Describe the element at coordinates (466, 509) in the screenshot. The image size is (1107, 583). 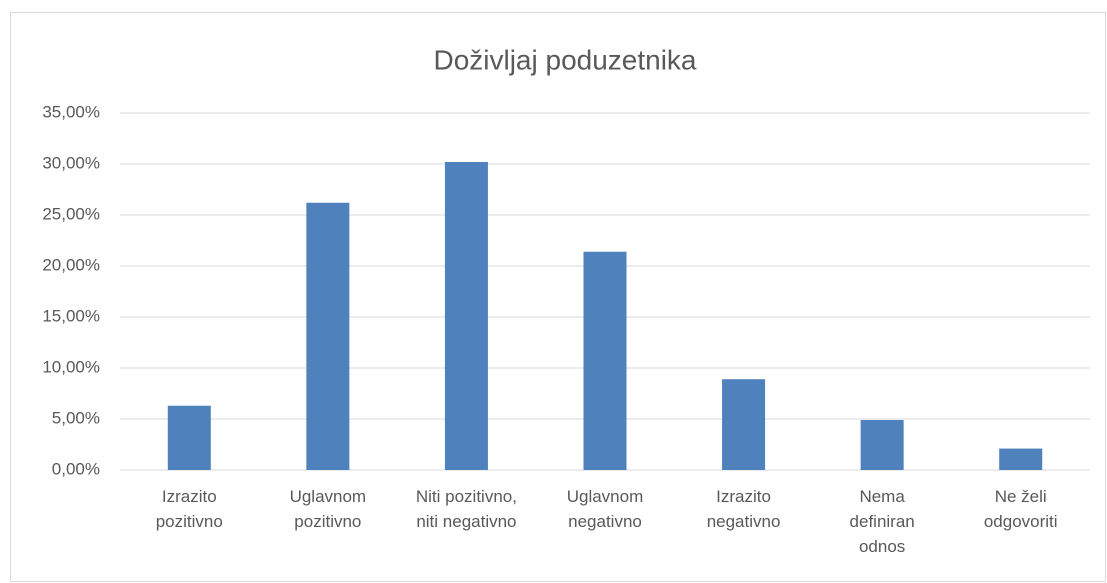
I see `x-tick-label: Niti pozitivno, niti negativno` at that location.